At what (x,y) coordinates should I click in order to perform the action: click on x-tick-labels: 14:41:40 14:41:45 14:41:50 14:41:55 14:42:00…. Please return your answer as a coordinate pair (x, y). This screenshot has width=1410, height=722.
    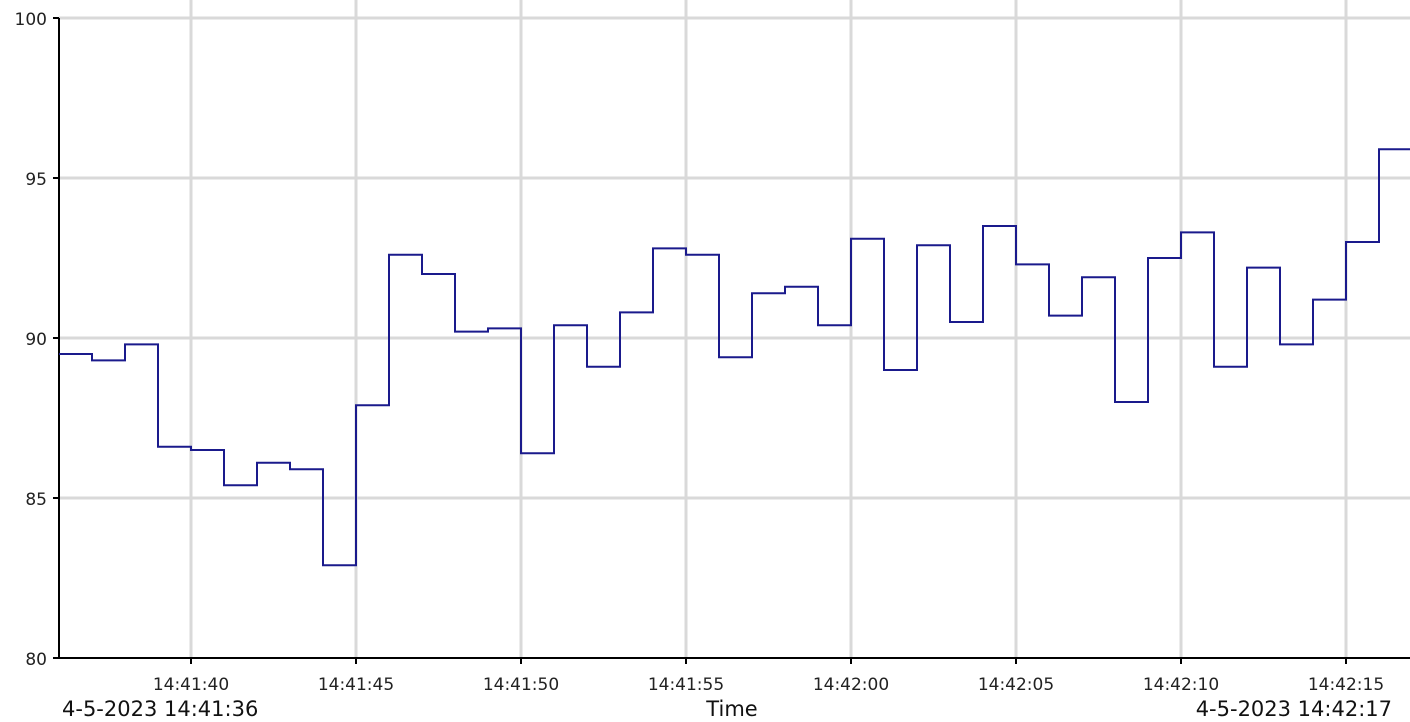
    Looking at the image, I should click on (768, 676).